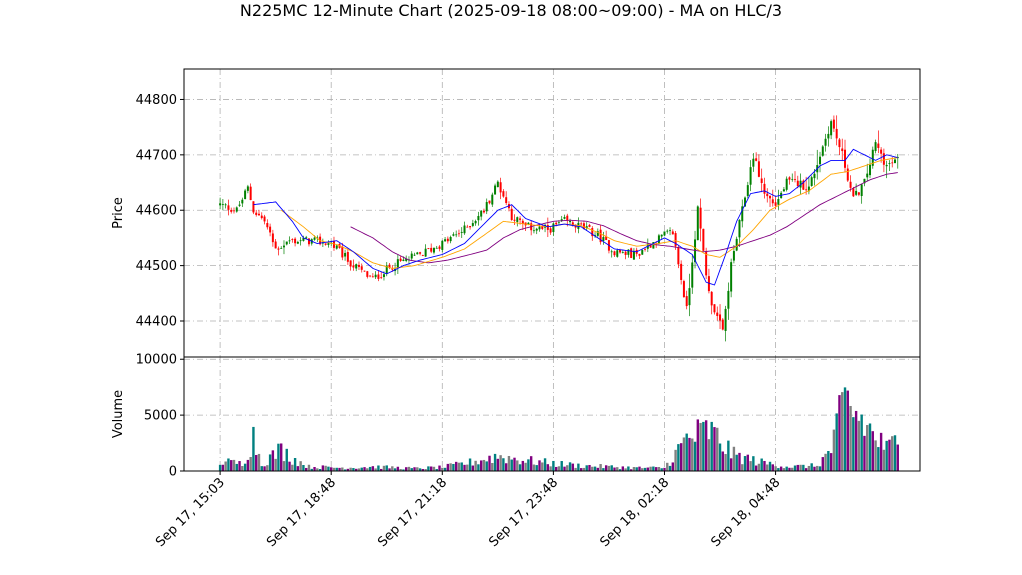 The width and height of the screenshot is (1022, 575). I want to click on volume-ytick-label: 5000, so click(160, 416).